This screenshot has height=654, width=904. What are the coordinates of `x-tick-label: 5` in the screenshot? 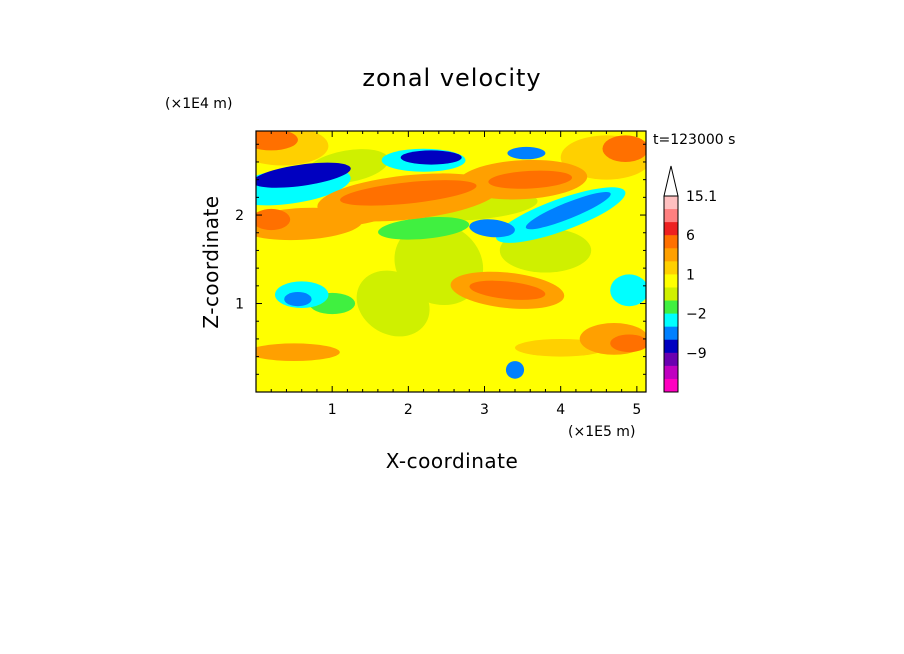 It's located at (636, 410).